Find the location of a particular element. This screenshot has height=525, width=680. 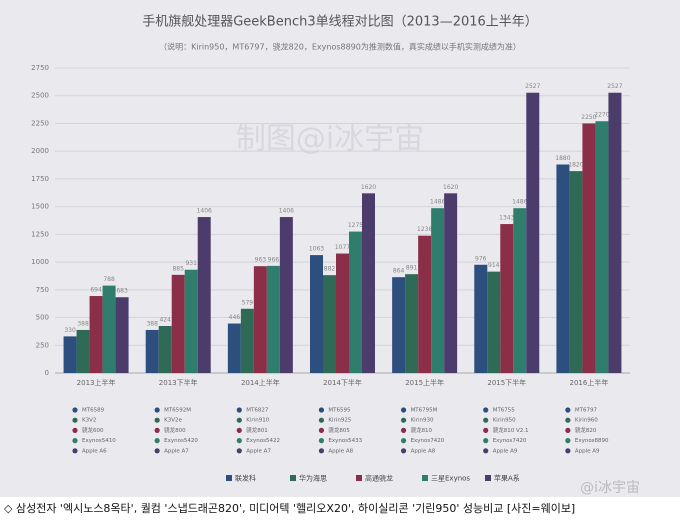

x-tick-label: 2015下半年 is located at coordinates (506, 382).